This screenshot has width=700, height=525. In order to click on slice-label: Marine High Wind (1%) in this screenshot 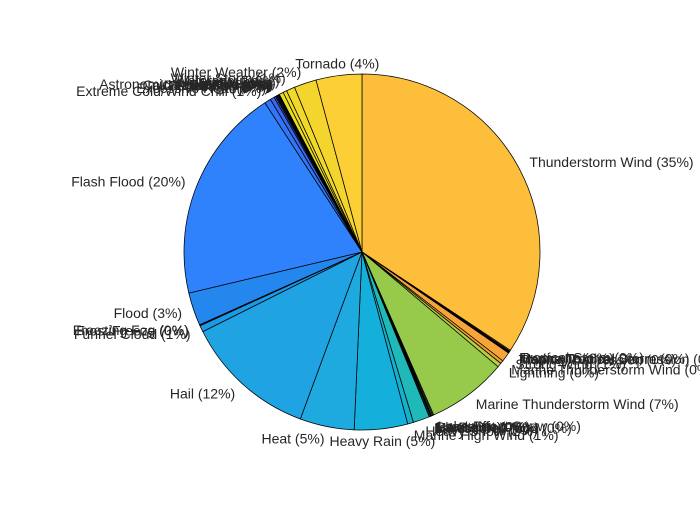, I will do `click(486, 435)`.